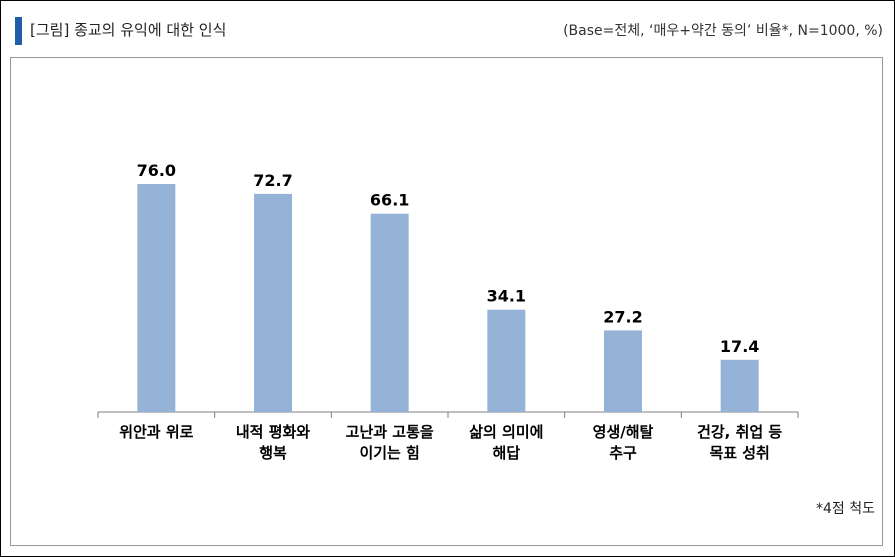  I want to click on category-label: 추구, so click(623, 453).